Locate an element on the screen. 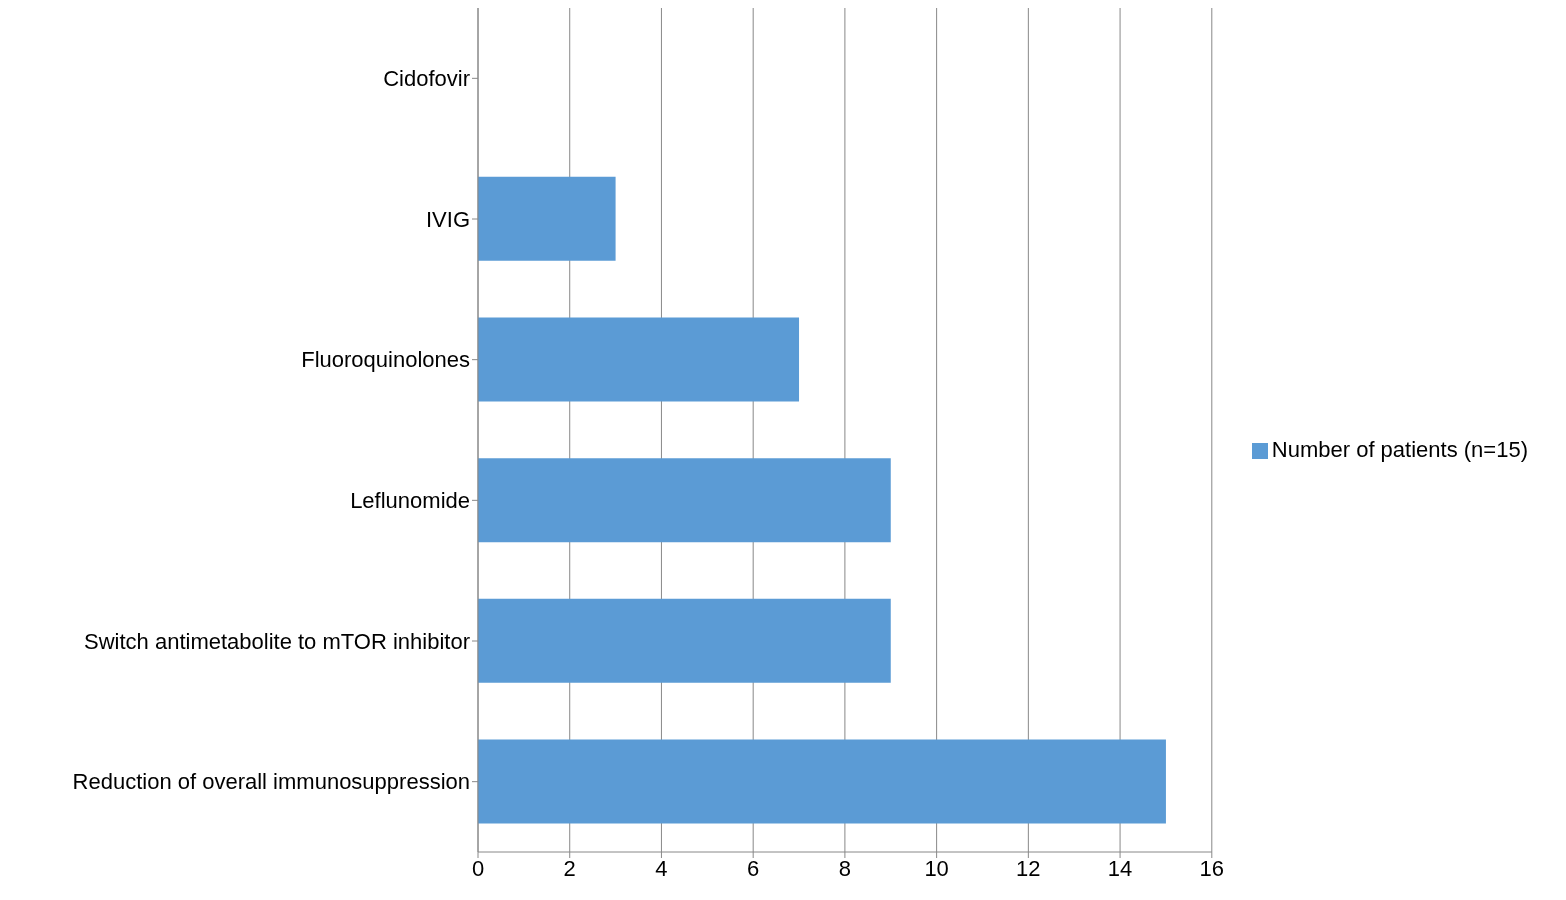 This screenshot has height=900, width=1566. x-tick-label: 10 is located at coordinates (936, 868).